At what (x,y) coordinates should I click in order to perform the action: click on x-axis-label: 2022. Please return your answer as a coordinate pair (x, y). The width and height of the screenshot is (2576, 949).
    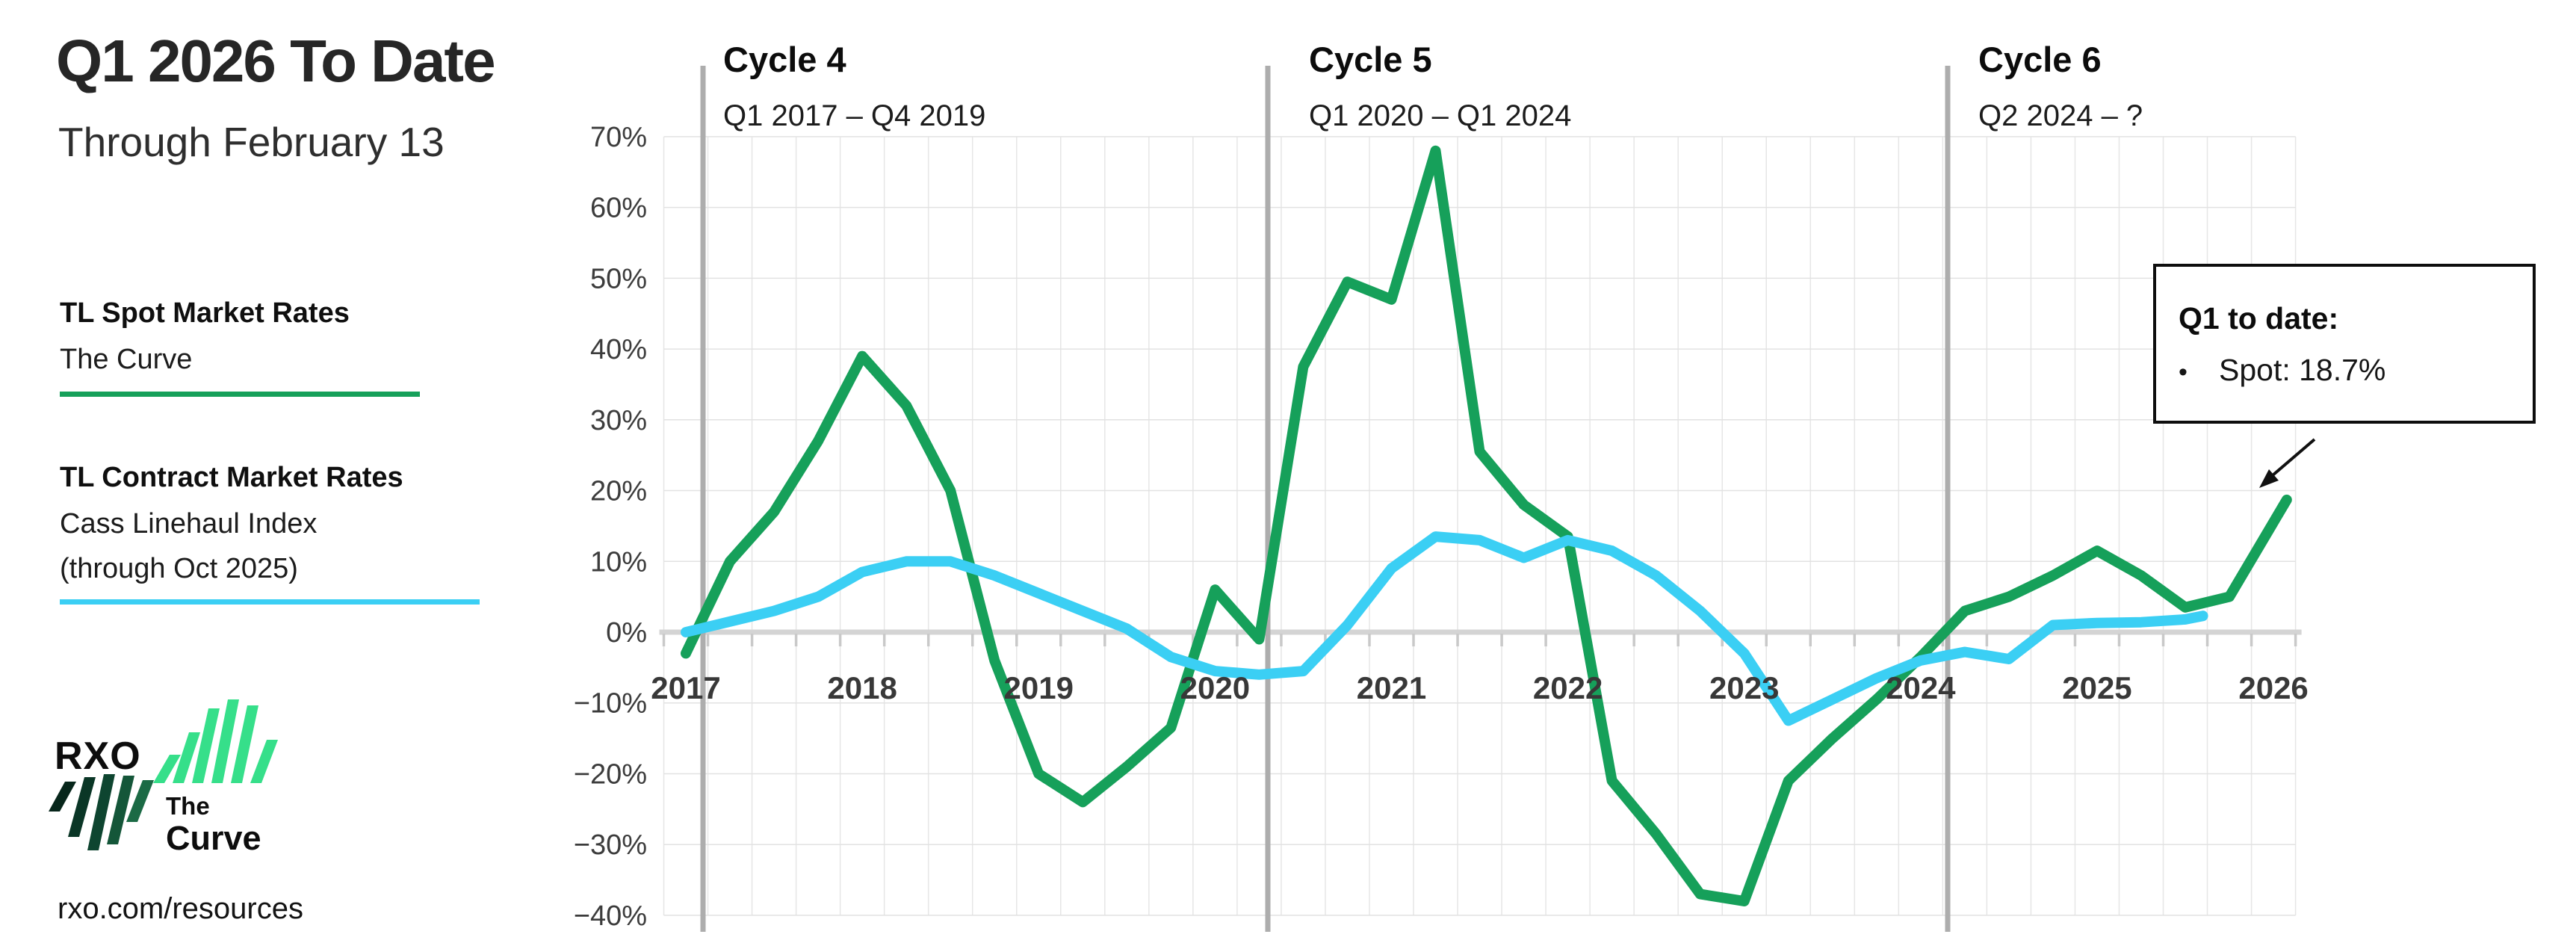
    Looking at the image, I should click on (1568, 688).